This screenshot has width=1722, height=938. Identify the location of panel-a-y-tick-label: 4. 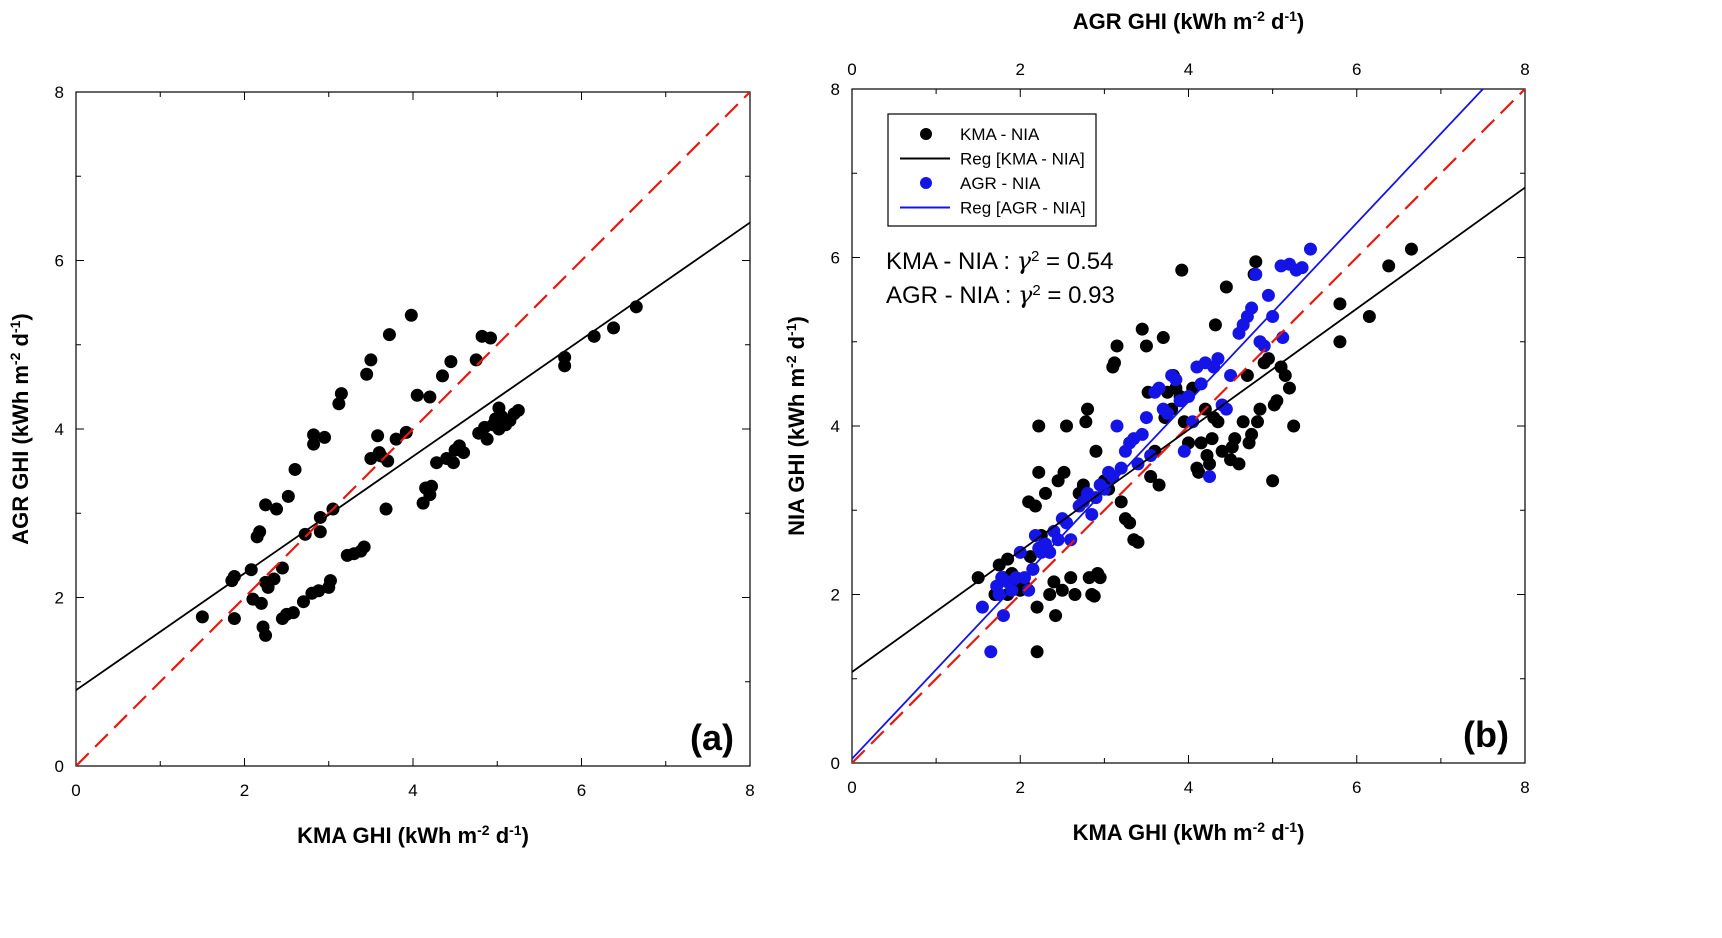
(59, 429).